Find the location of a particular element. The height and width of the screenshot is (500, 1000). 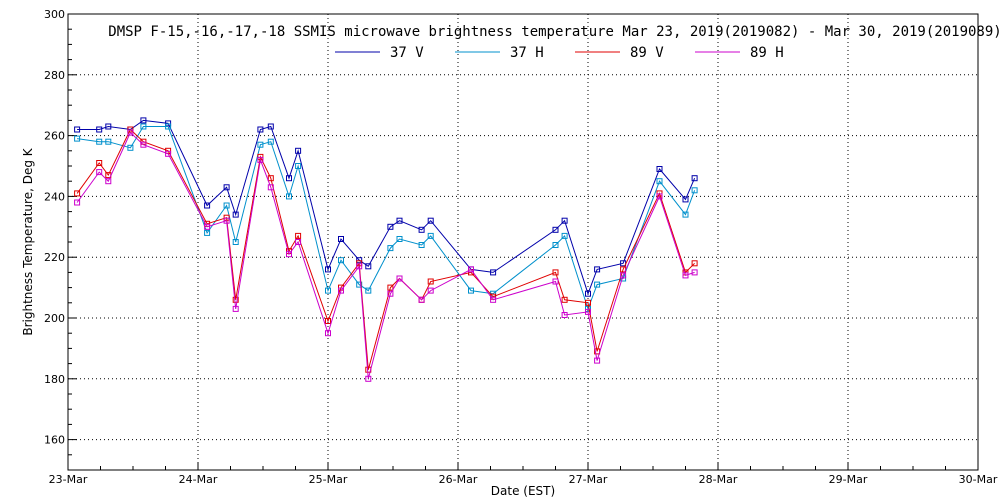

y-tick-label: 200 is located at coordinates (54, 318).